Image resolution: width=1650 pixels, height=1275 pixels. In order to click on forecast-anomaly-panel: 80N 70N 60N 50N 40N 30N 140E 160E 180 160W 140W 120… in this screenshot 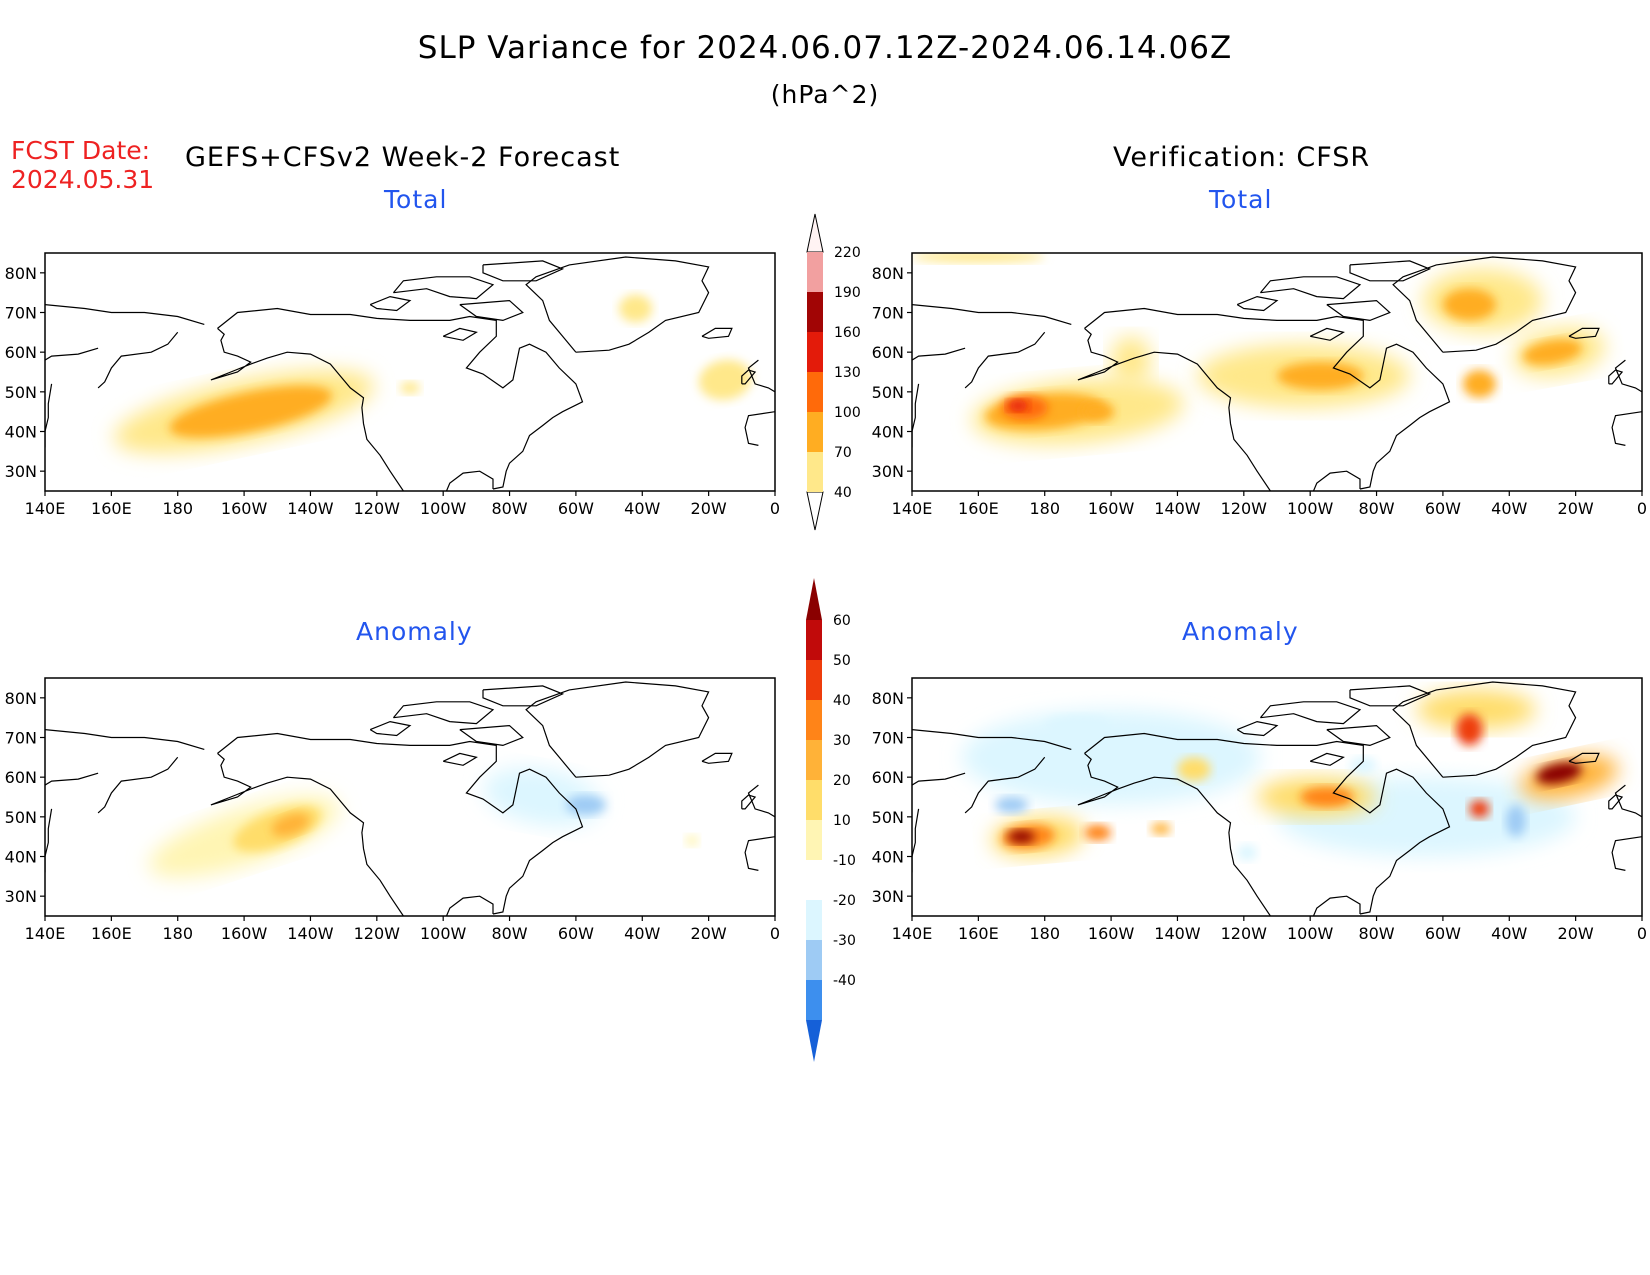, I will do `click(392, 810)`.